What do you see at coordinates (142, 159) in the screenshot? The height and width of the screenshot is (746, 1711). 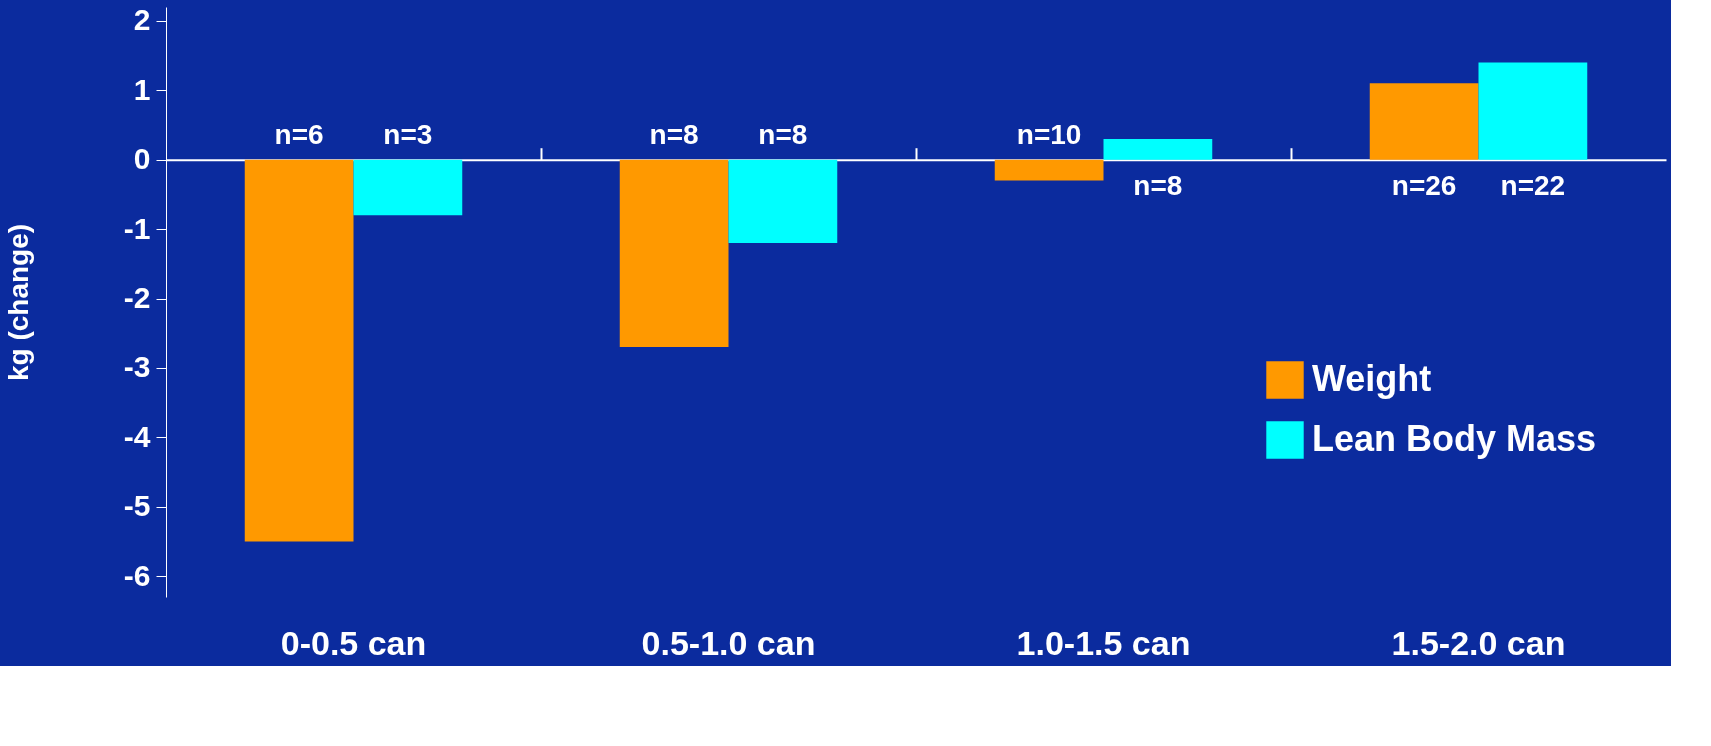 I see `y-tick-label: 0` at bounding box center [142, 159].